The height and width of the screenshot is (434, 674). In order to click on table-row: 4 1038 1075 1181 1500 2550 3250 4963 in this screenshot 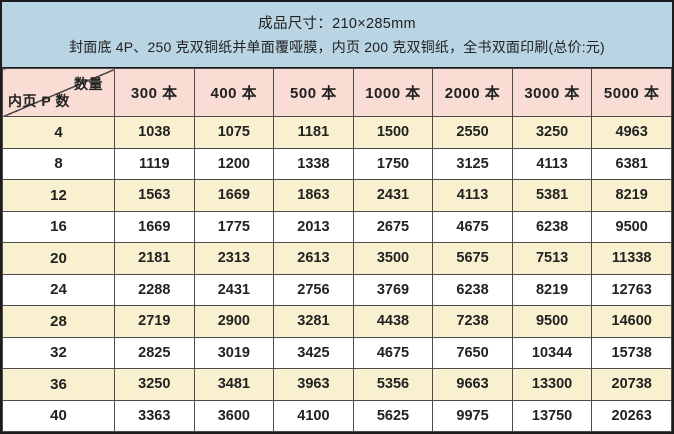, I will do `click(337, 132)`.